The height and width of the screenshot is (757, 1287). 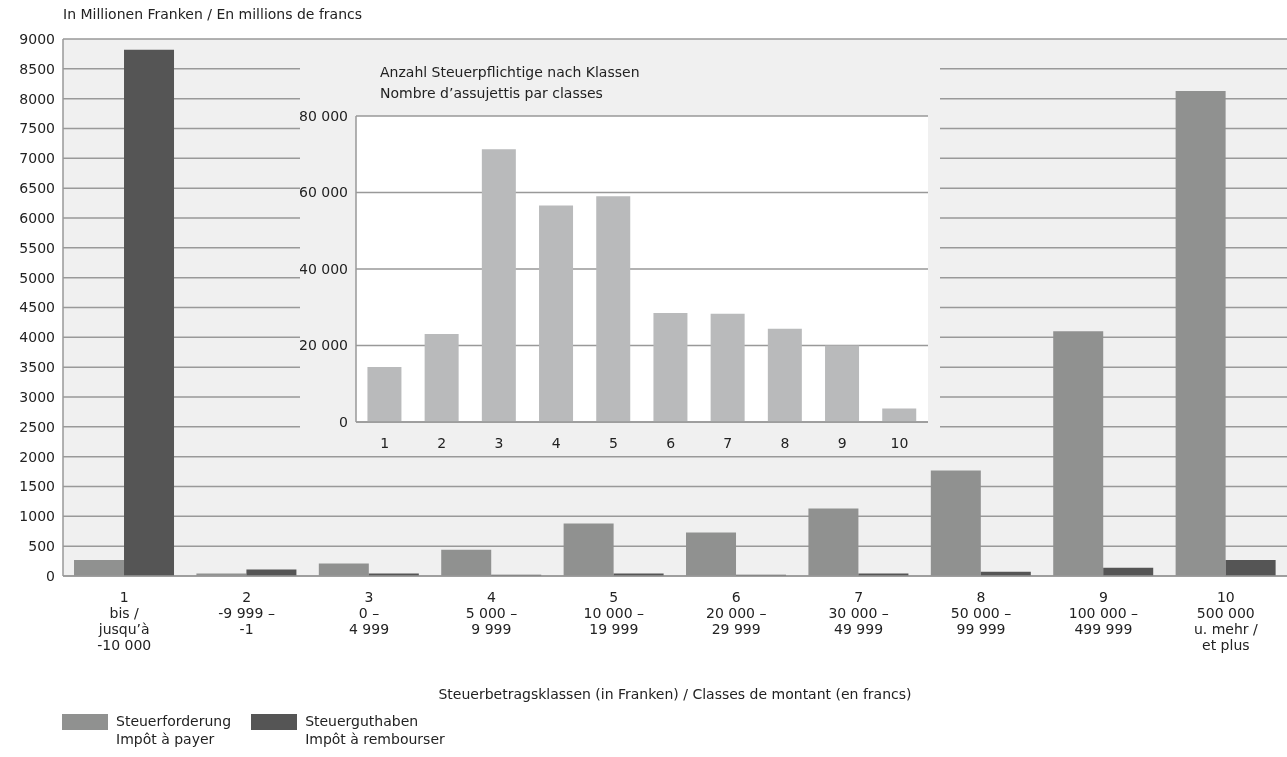 What do you see at coordinates (37, 128) in the screenshot?
I see `y-tick-label: 7500` at bounding box center [37, 128].